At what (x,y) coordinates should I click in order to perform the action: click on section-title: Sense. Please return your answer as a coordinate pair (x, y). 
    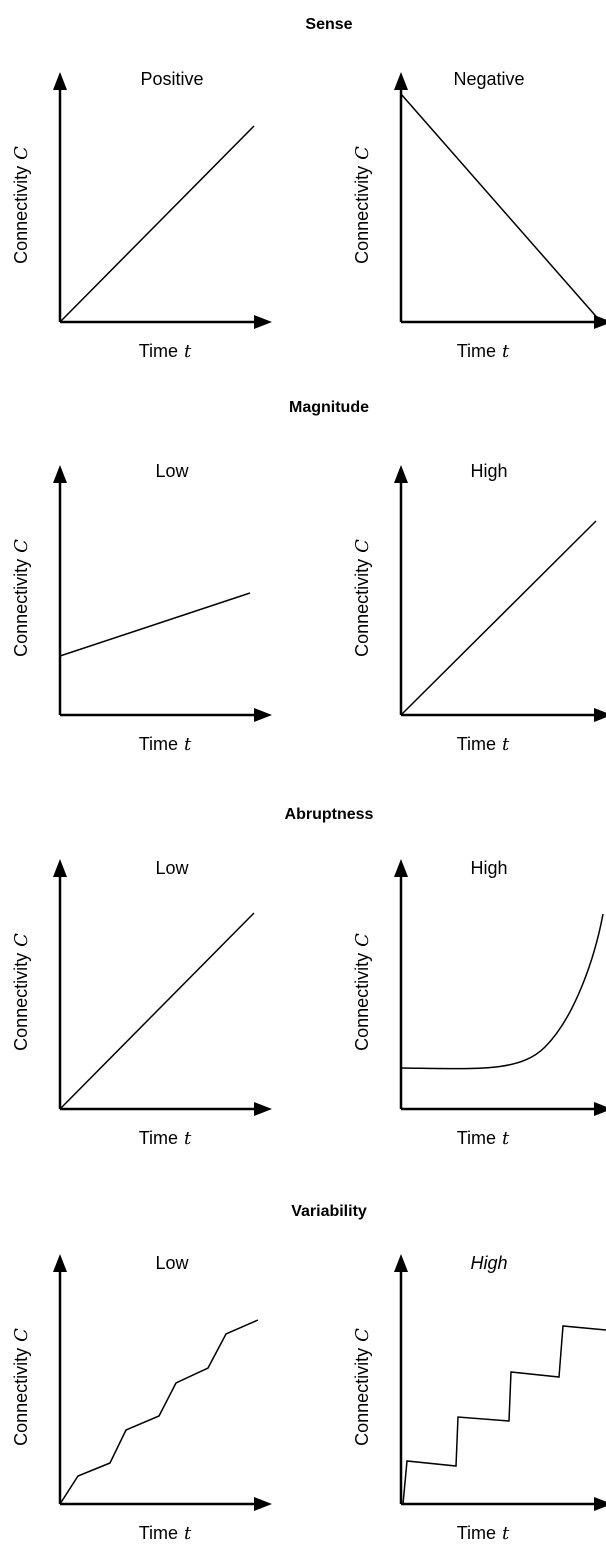
    Looking at the image, I should click on (328, 24).